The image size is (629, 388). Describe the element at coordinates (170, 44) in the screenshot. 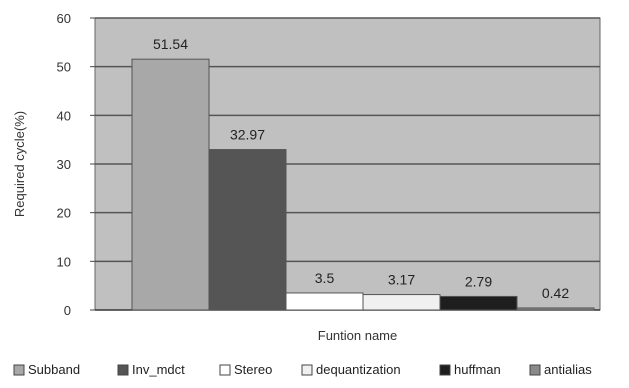

I see `data-label: 51.54` at that location.